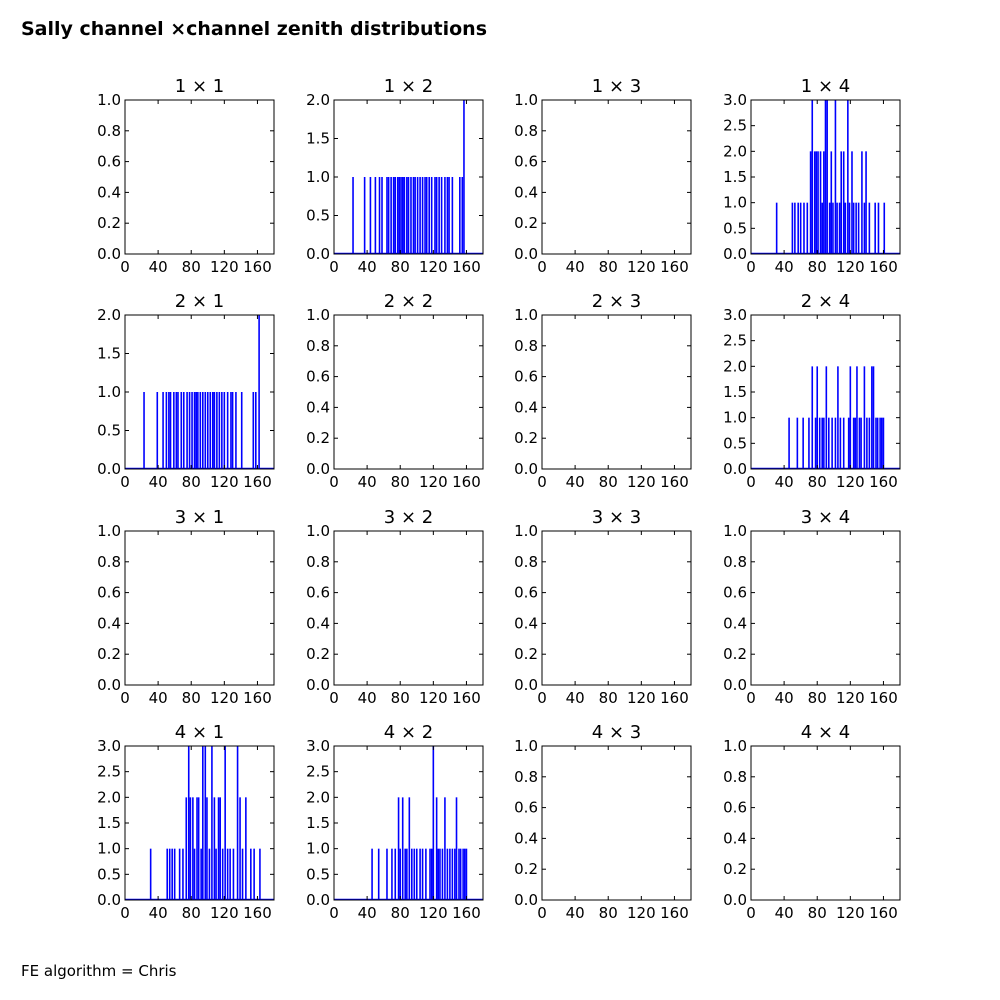 This screenshot has height=1000, width=1000. Describe the element at coordinates (408, 86) in the screenshot. I see `subplot-title: 1 × 2` at that location.